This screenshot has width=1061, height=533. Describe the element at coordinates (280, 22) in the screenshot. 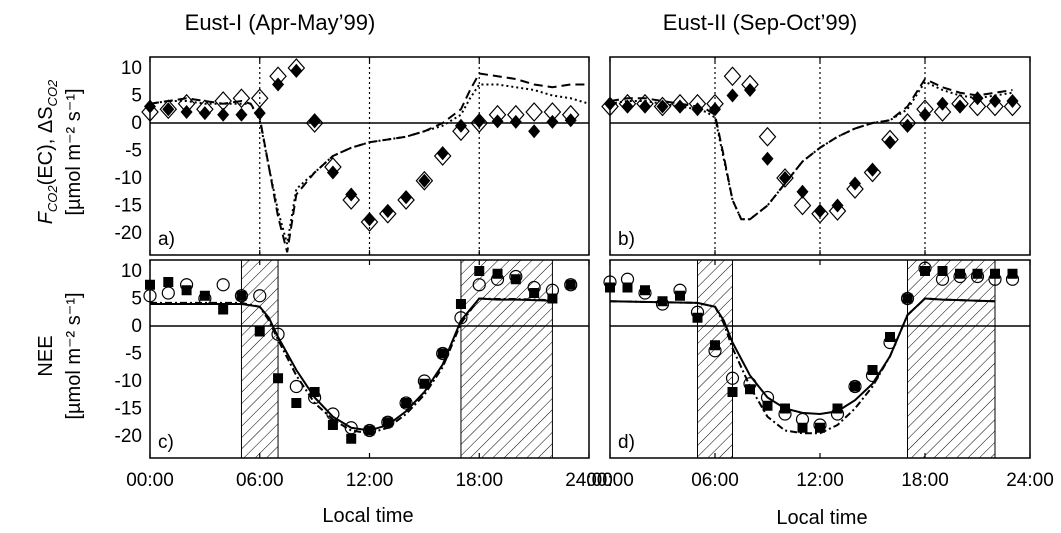

I see `title-left: Eust-I (Apr-May’99)` at that location.